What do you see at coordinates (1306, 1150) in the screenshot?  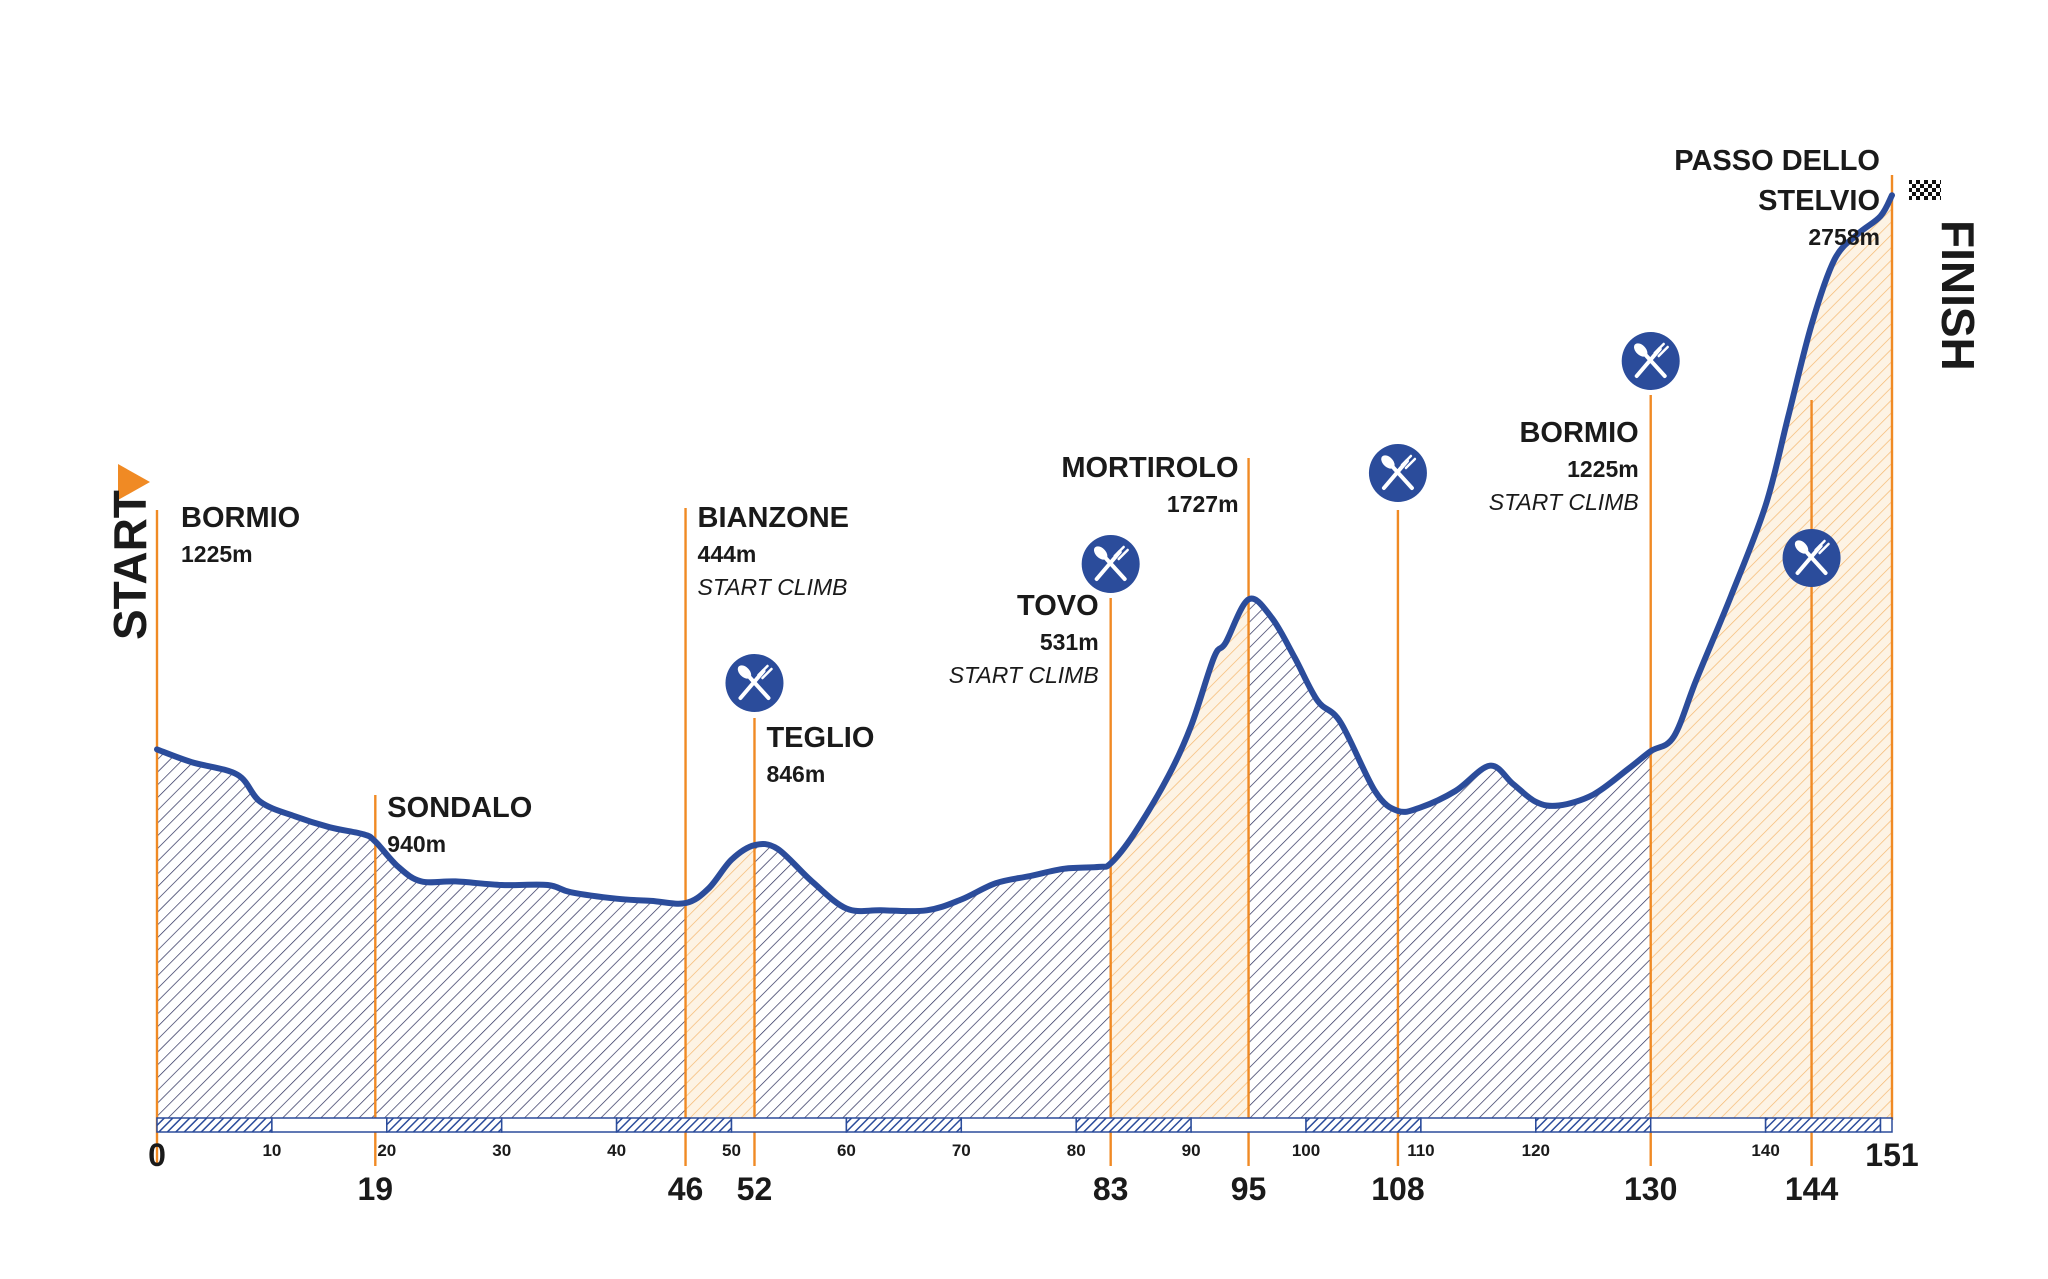 I see `minor-tick-label: 100` at bounding box center [1306, 1150].